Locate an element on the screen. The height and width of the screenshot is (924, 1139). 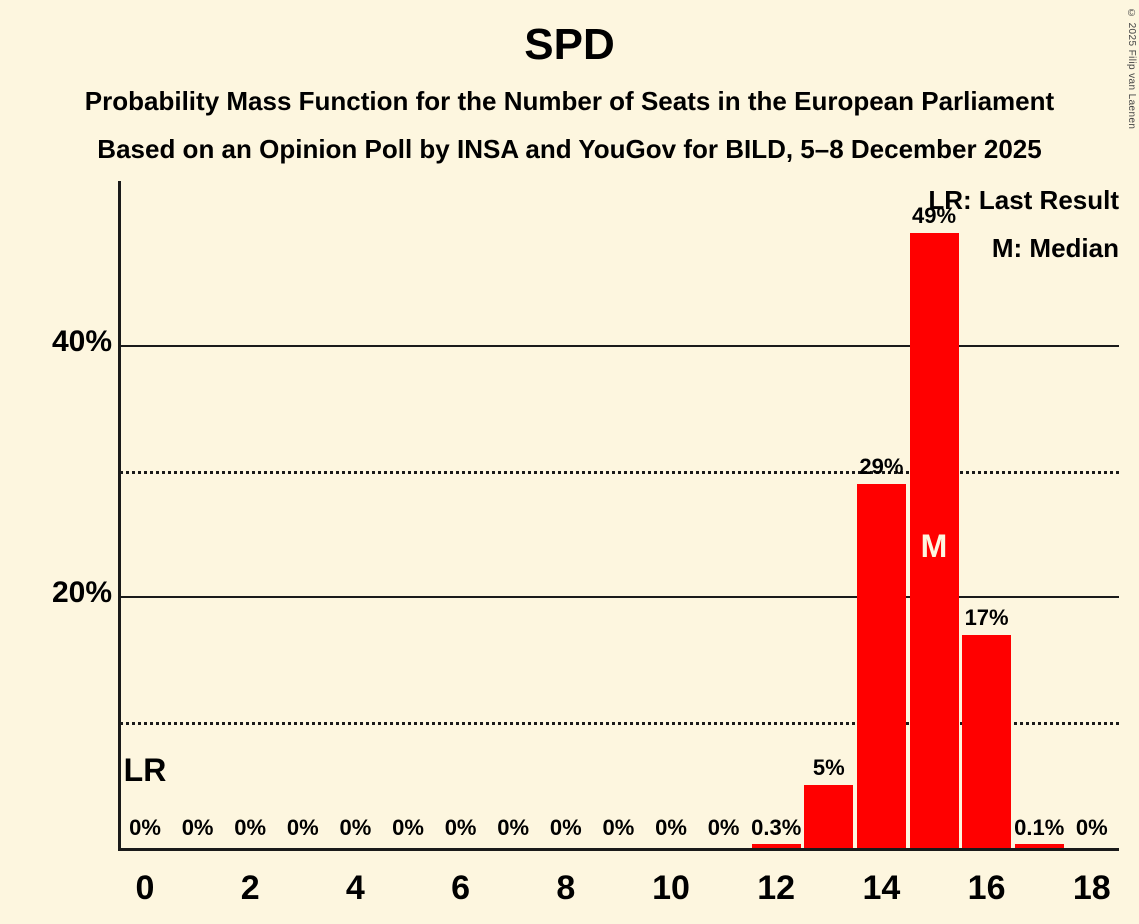
bar-label-seat-1: 0% is located at coordinates (197, 827).